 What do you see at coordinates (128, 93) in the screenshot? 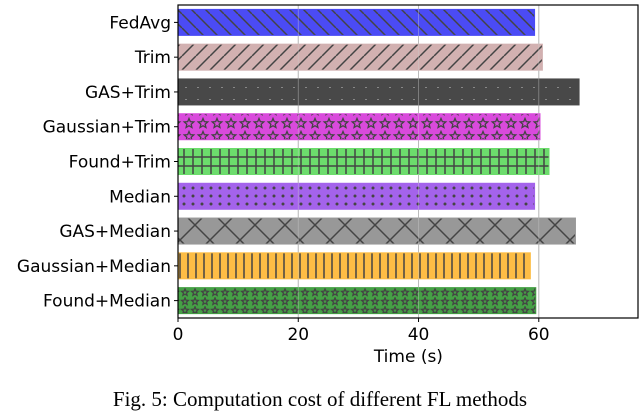
I see `y-tick-label: GAS+Trim` at bounding box center [128, 93].